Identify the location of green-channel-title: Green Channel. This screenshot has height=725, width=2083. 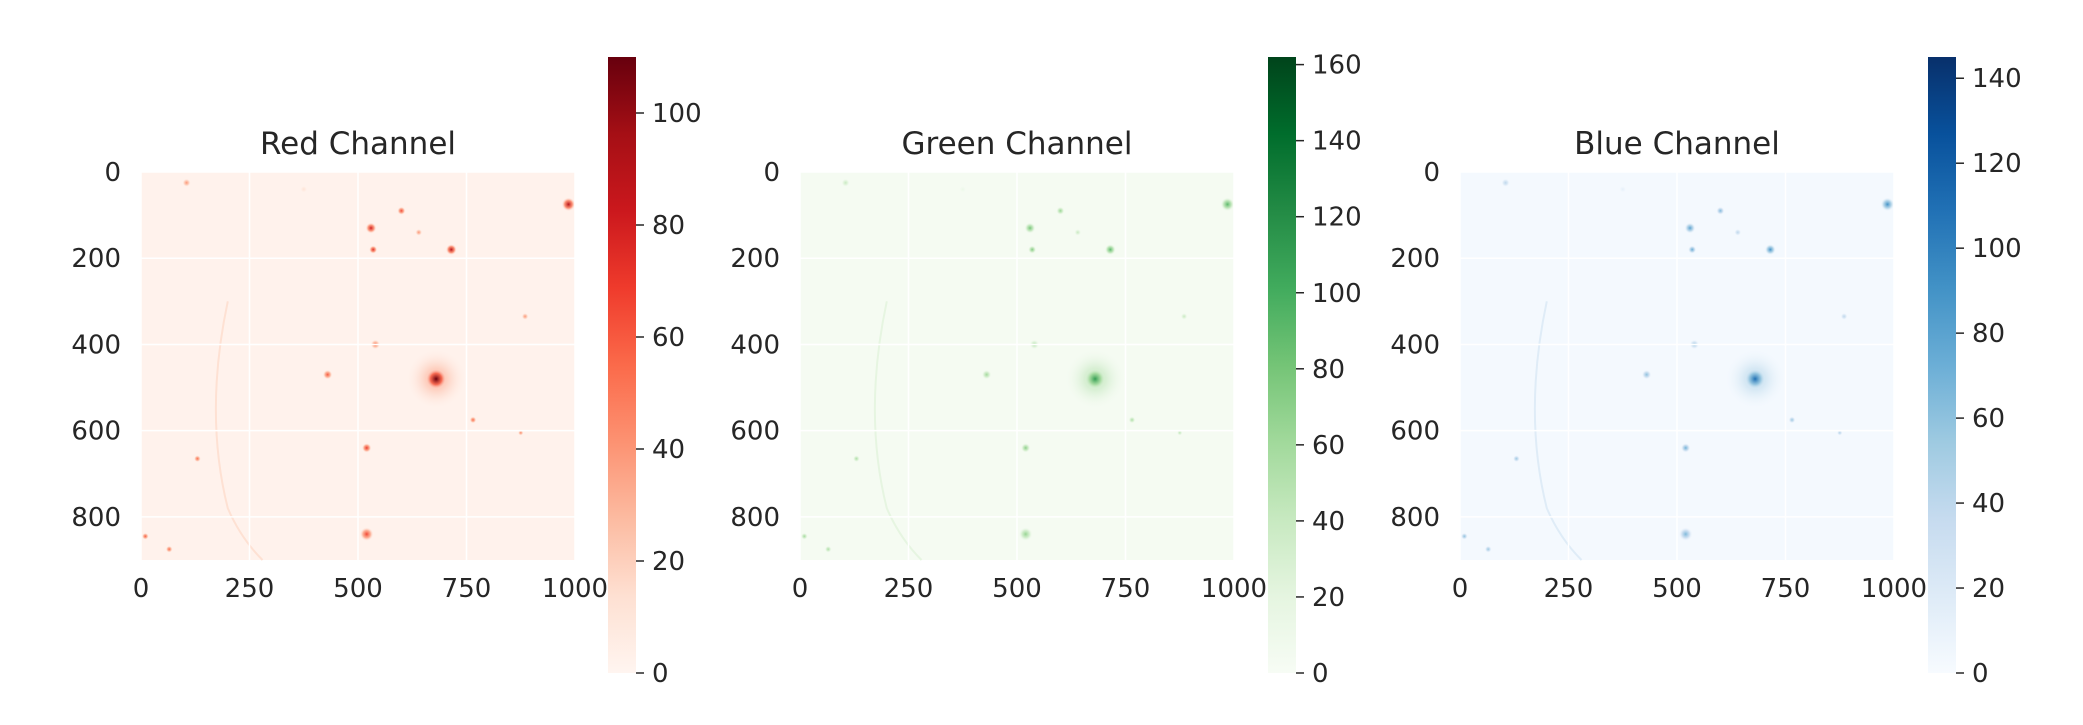
(1016, 144).